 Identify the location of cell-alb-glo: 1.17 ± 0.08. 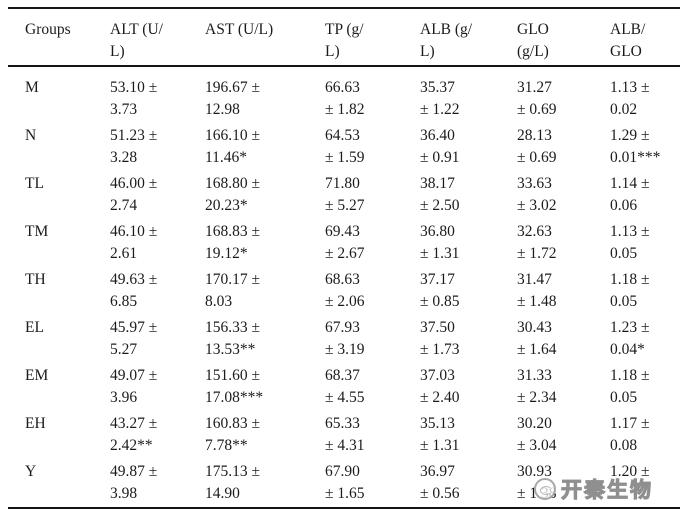
(630, 434).